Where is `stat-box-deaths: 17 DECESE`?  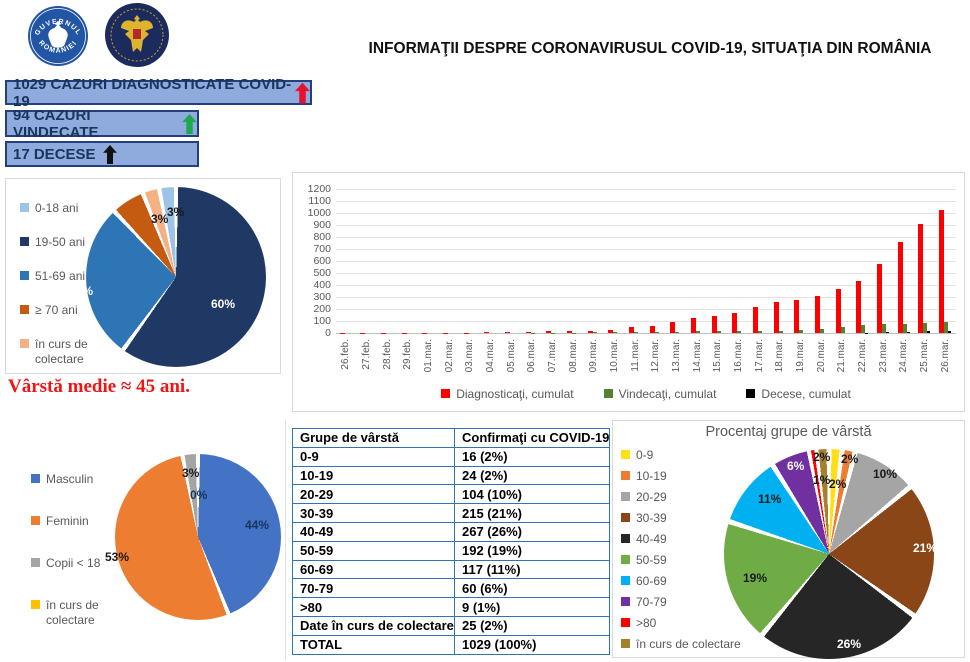
stat-box-deaths: 17 DECESE is located at coordinates (102, 154).